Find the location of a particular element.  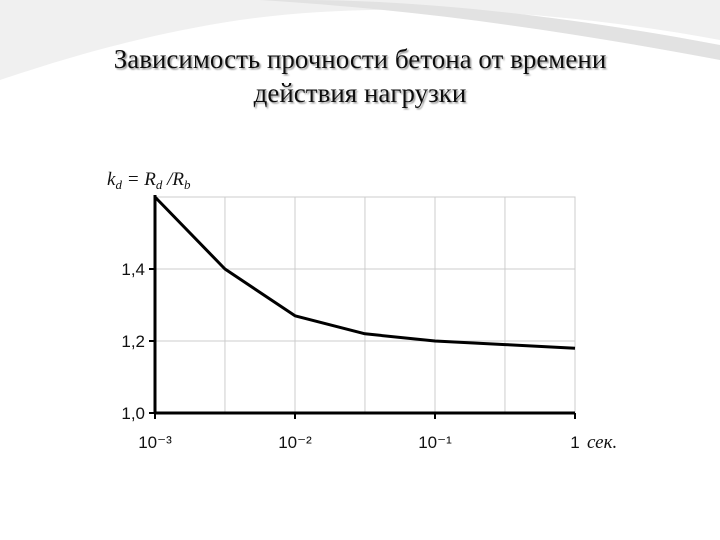

y-tick-label: 1,4 is located at coordinates (133, 269).